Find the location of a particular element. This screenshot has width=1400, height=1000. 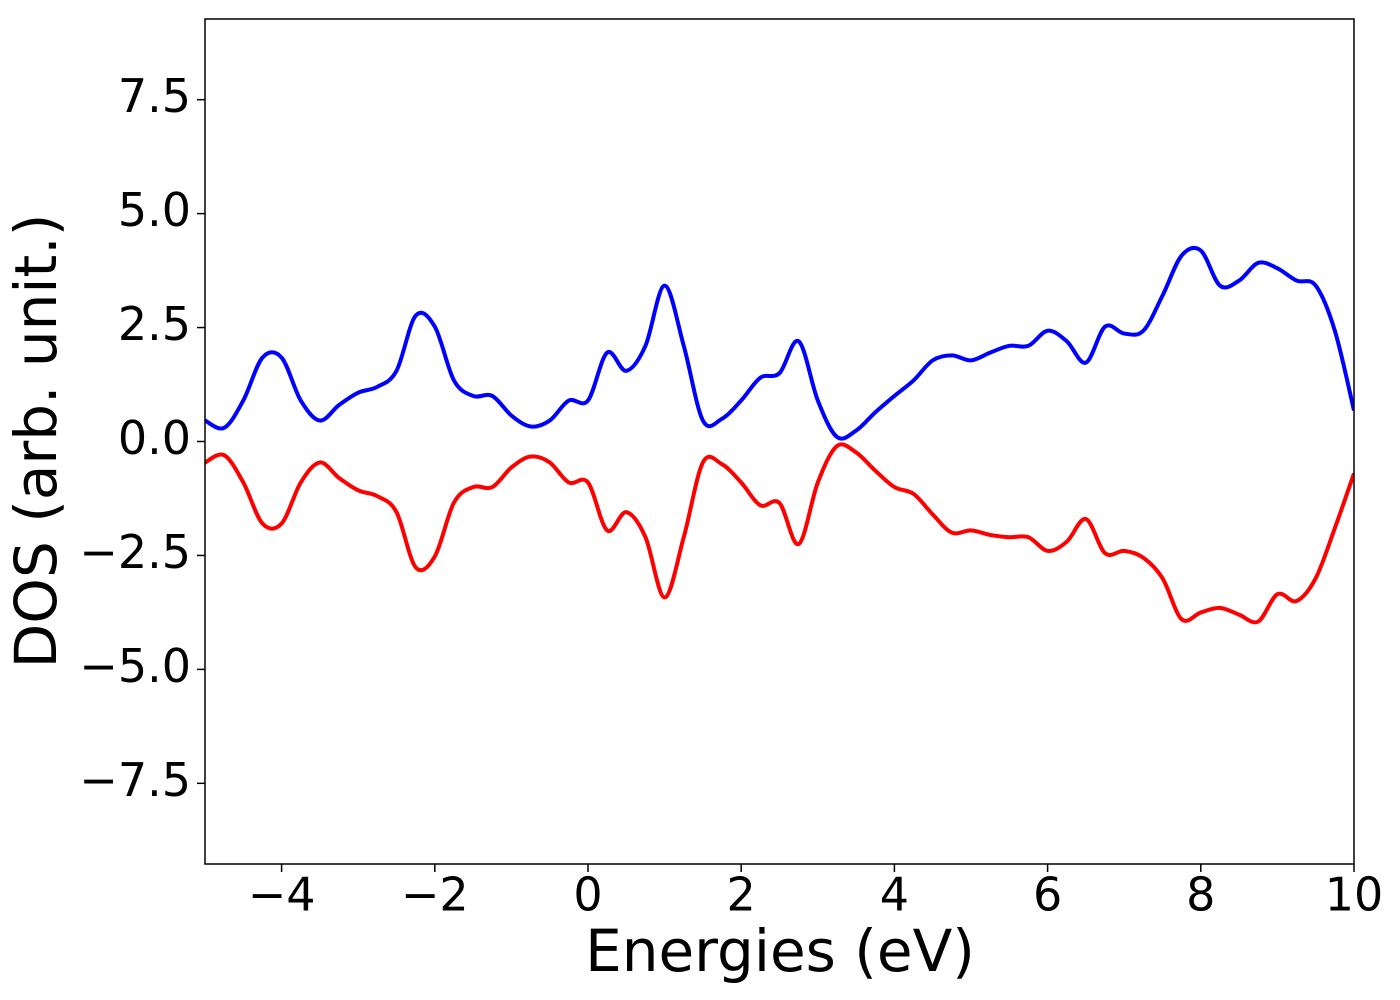

x-tick-label: 6 is located at coordinates (1047, 895).